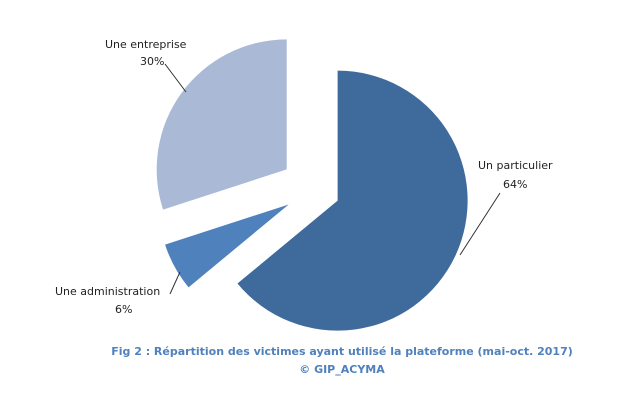  Describe the element at coordinates (152, 61) in the screenshot. I see `value-label: 30%` at that location.